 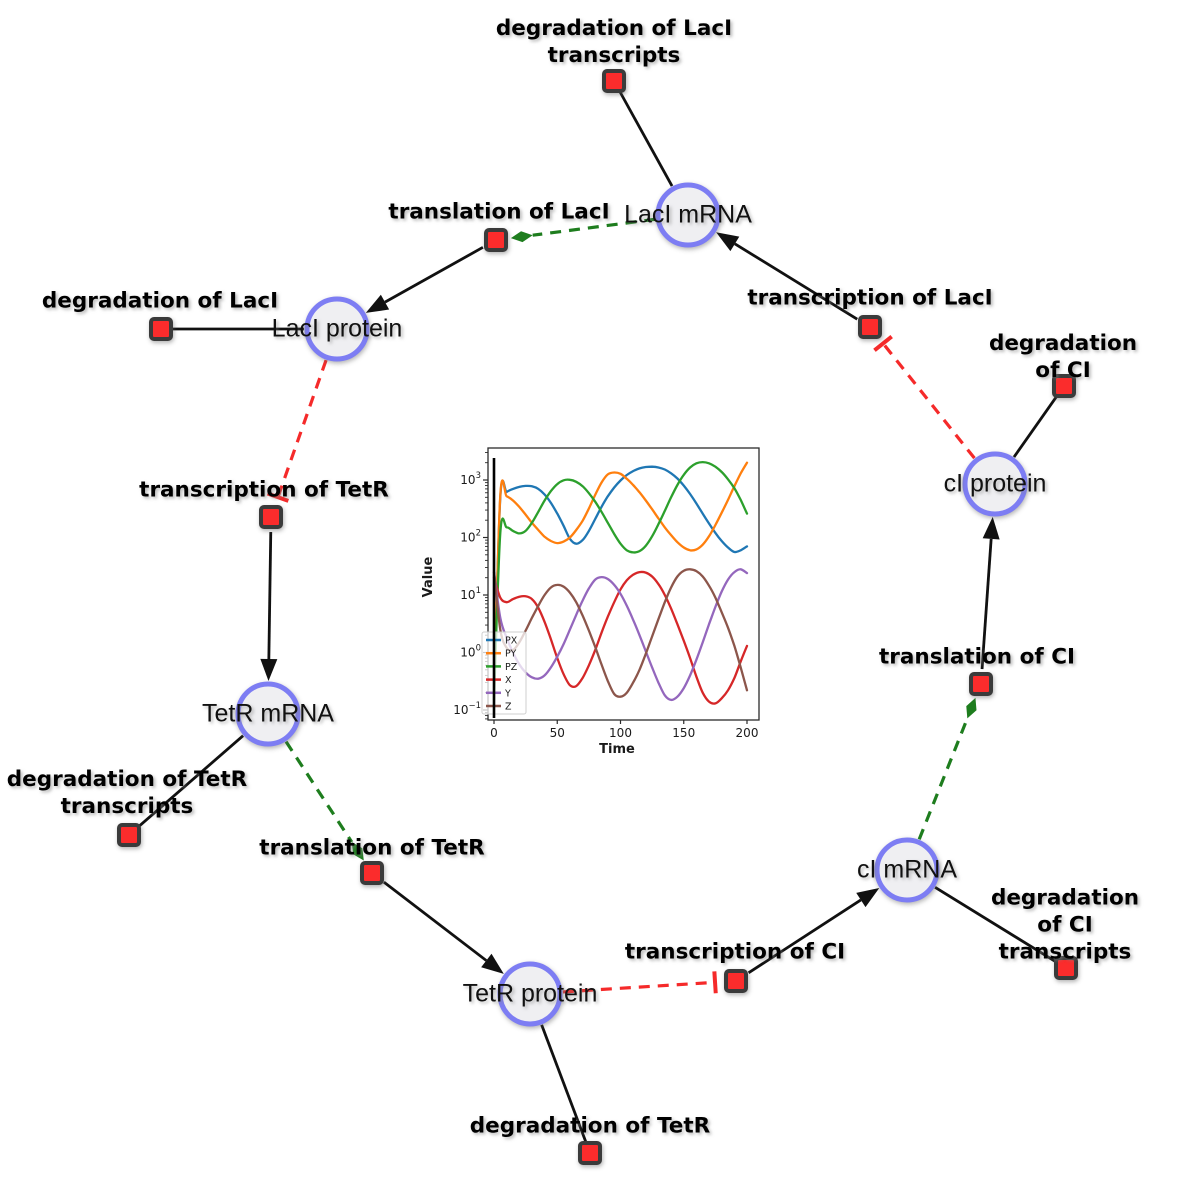 I want to click on reaction-label-transl-tetr: translation of TetR, so click(x=372, y=848).